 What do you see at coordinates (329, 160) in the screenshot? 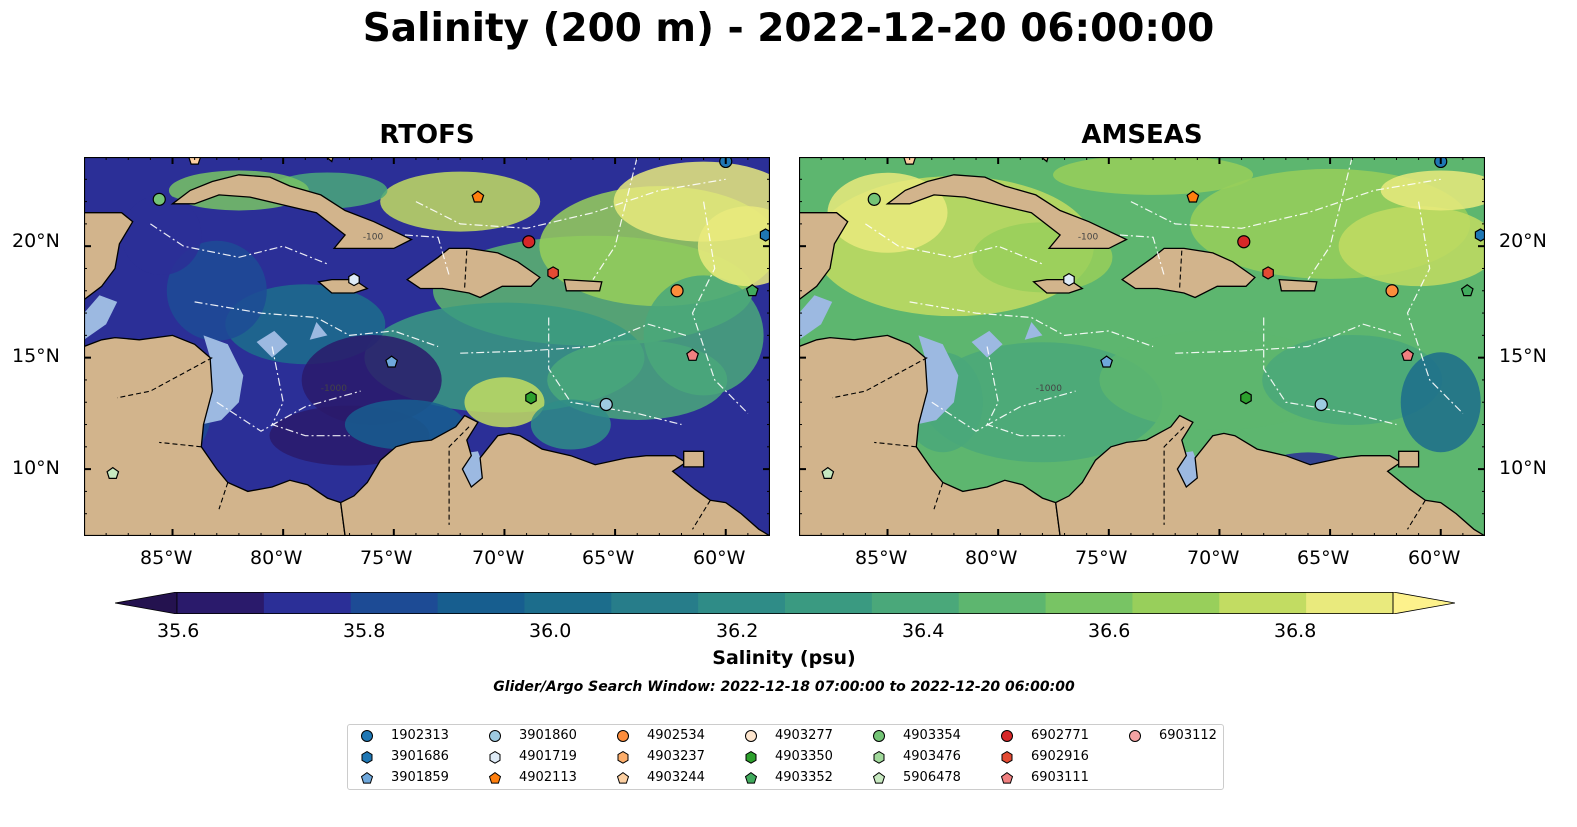
I see `andros-land` at bounding box center [329, 160].